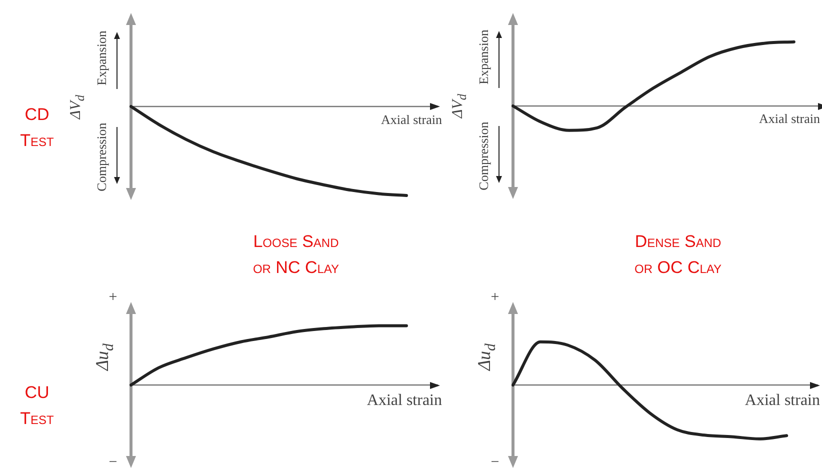 The width and height of the screenshot is (822, 469). What do you see at coordinates (37, 406) in the screenshot?
I see `text: CU Test` at bounding box center [37, 406].